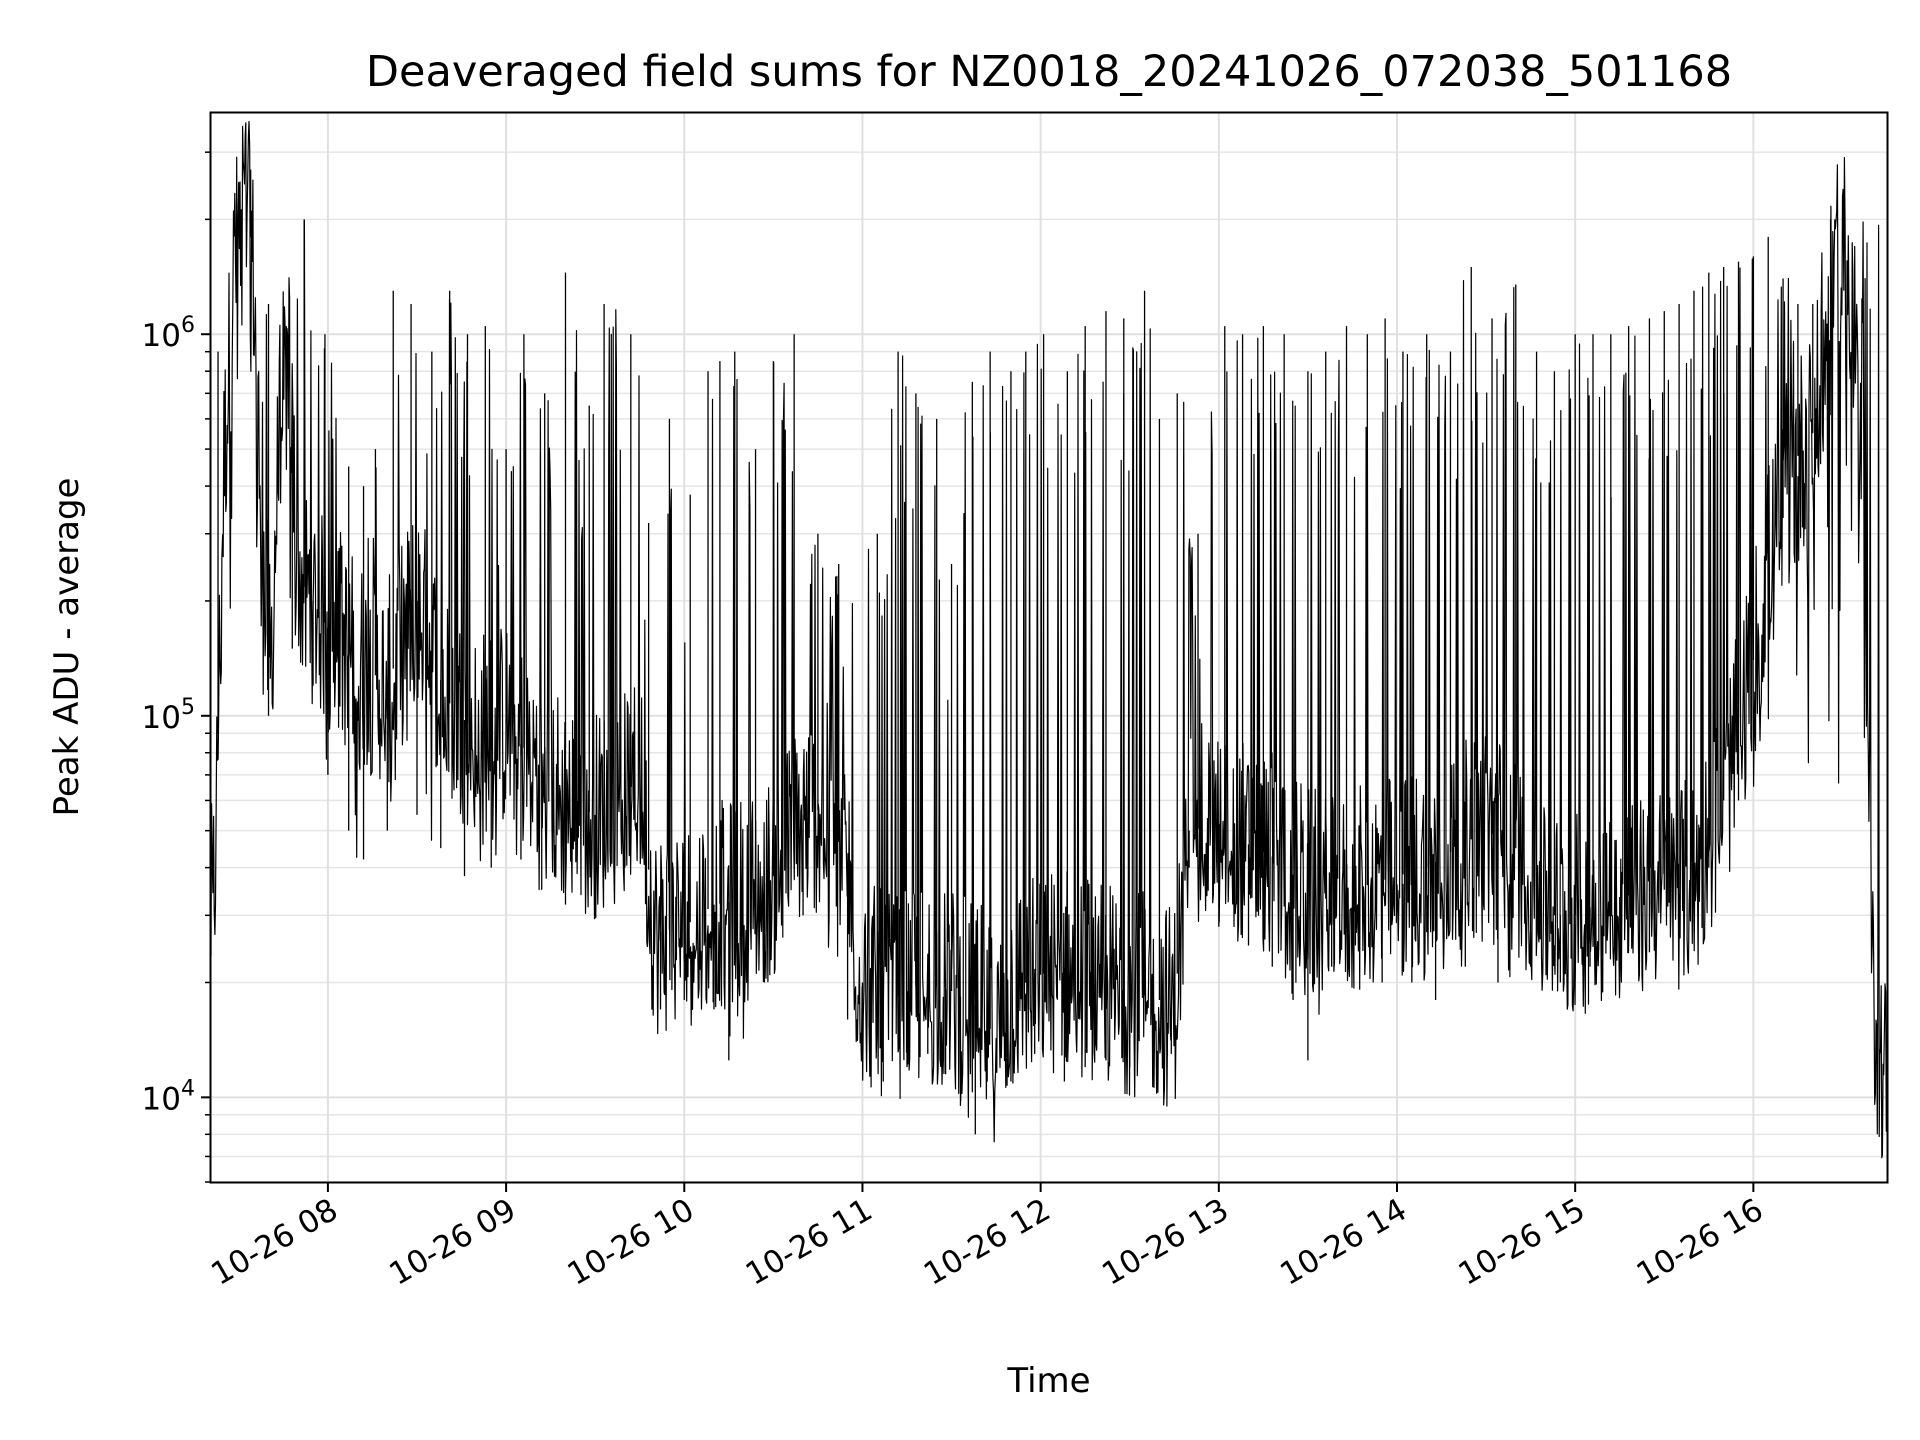 The height and width of the screenshot is (1440, 1920). Describe the element at coordinates (274, 1242) in the screenshot. I see `x-tick-label: 10-26 08` at that location.